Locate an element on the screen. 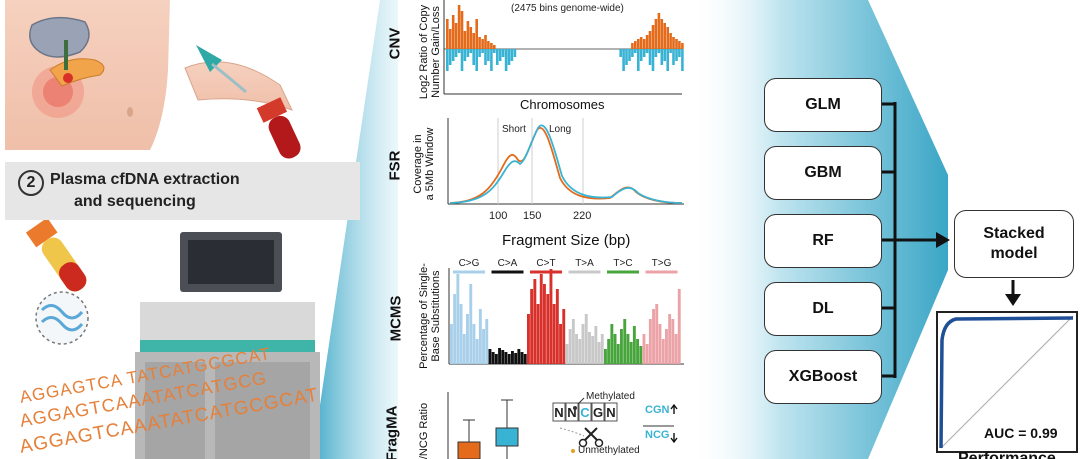 The image size is (1080, 459). fsr-long-label: Long is located at coordinates (560, 129).